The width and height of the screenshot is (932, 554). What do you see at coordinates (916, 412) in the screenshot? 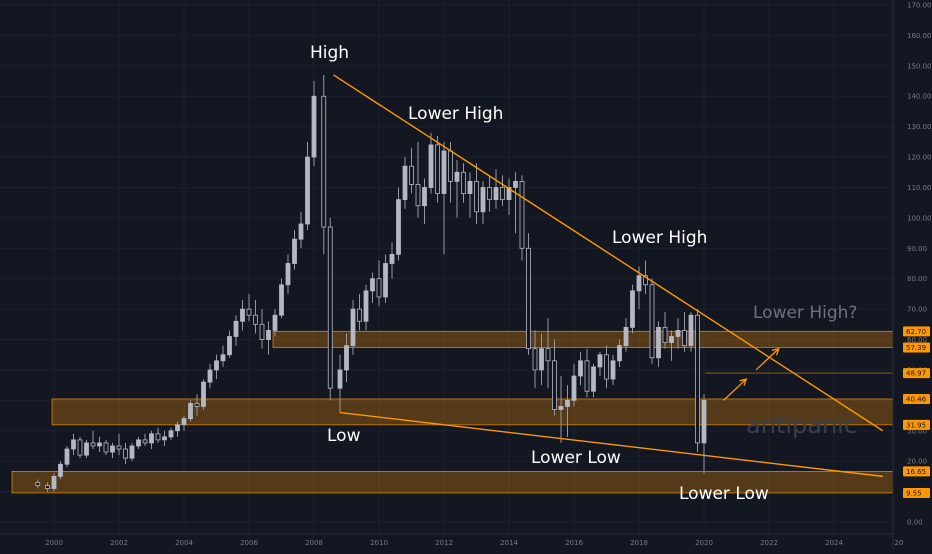
I see `price-level-labels: 62.70 57.39 48.97 40.46 31.95 16.65 9.55` at bounding box center [916, 412].